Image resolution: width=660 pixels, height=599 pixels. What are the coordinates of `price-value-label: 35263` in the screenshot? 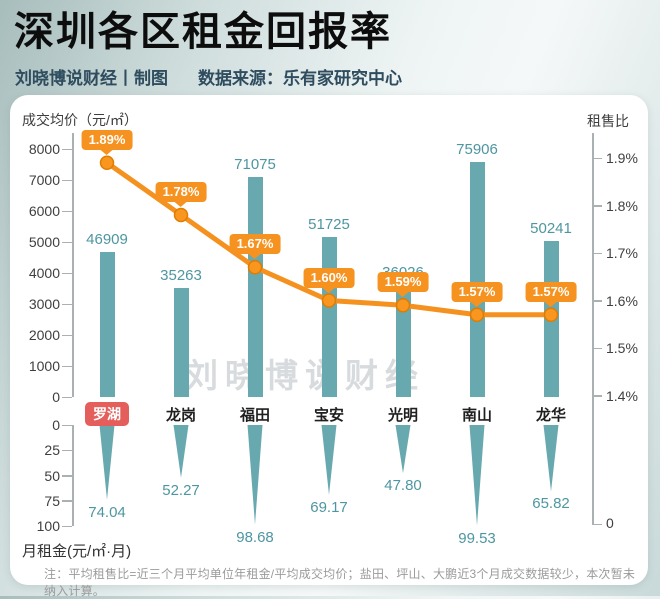 It's located at (181, 275).